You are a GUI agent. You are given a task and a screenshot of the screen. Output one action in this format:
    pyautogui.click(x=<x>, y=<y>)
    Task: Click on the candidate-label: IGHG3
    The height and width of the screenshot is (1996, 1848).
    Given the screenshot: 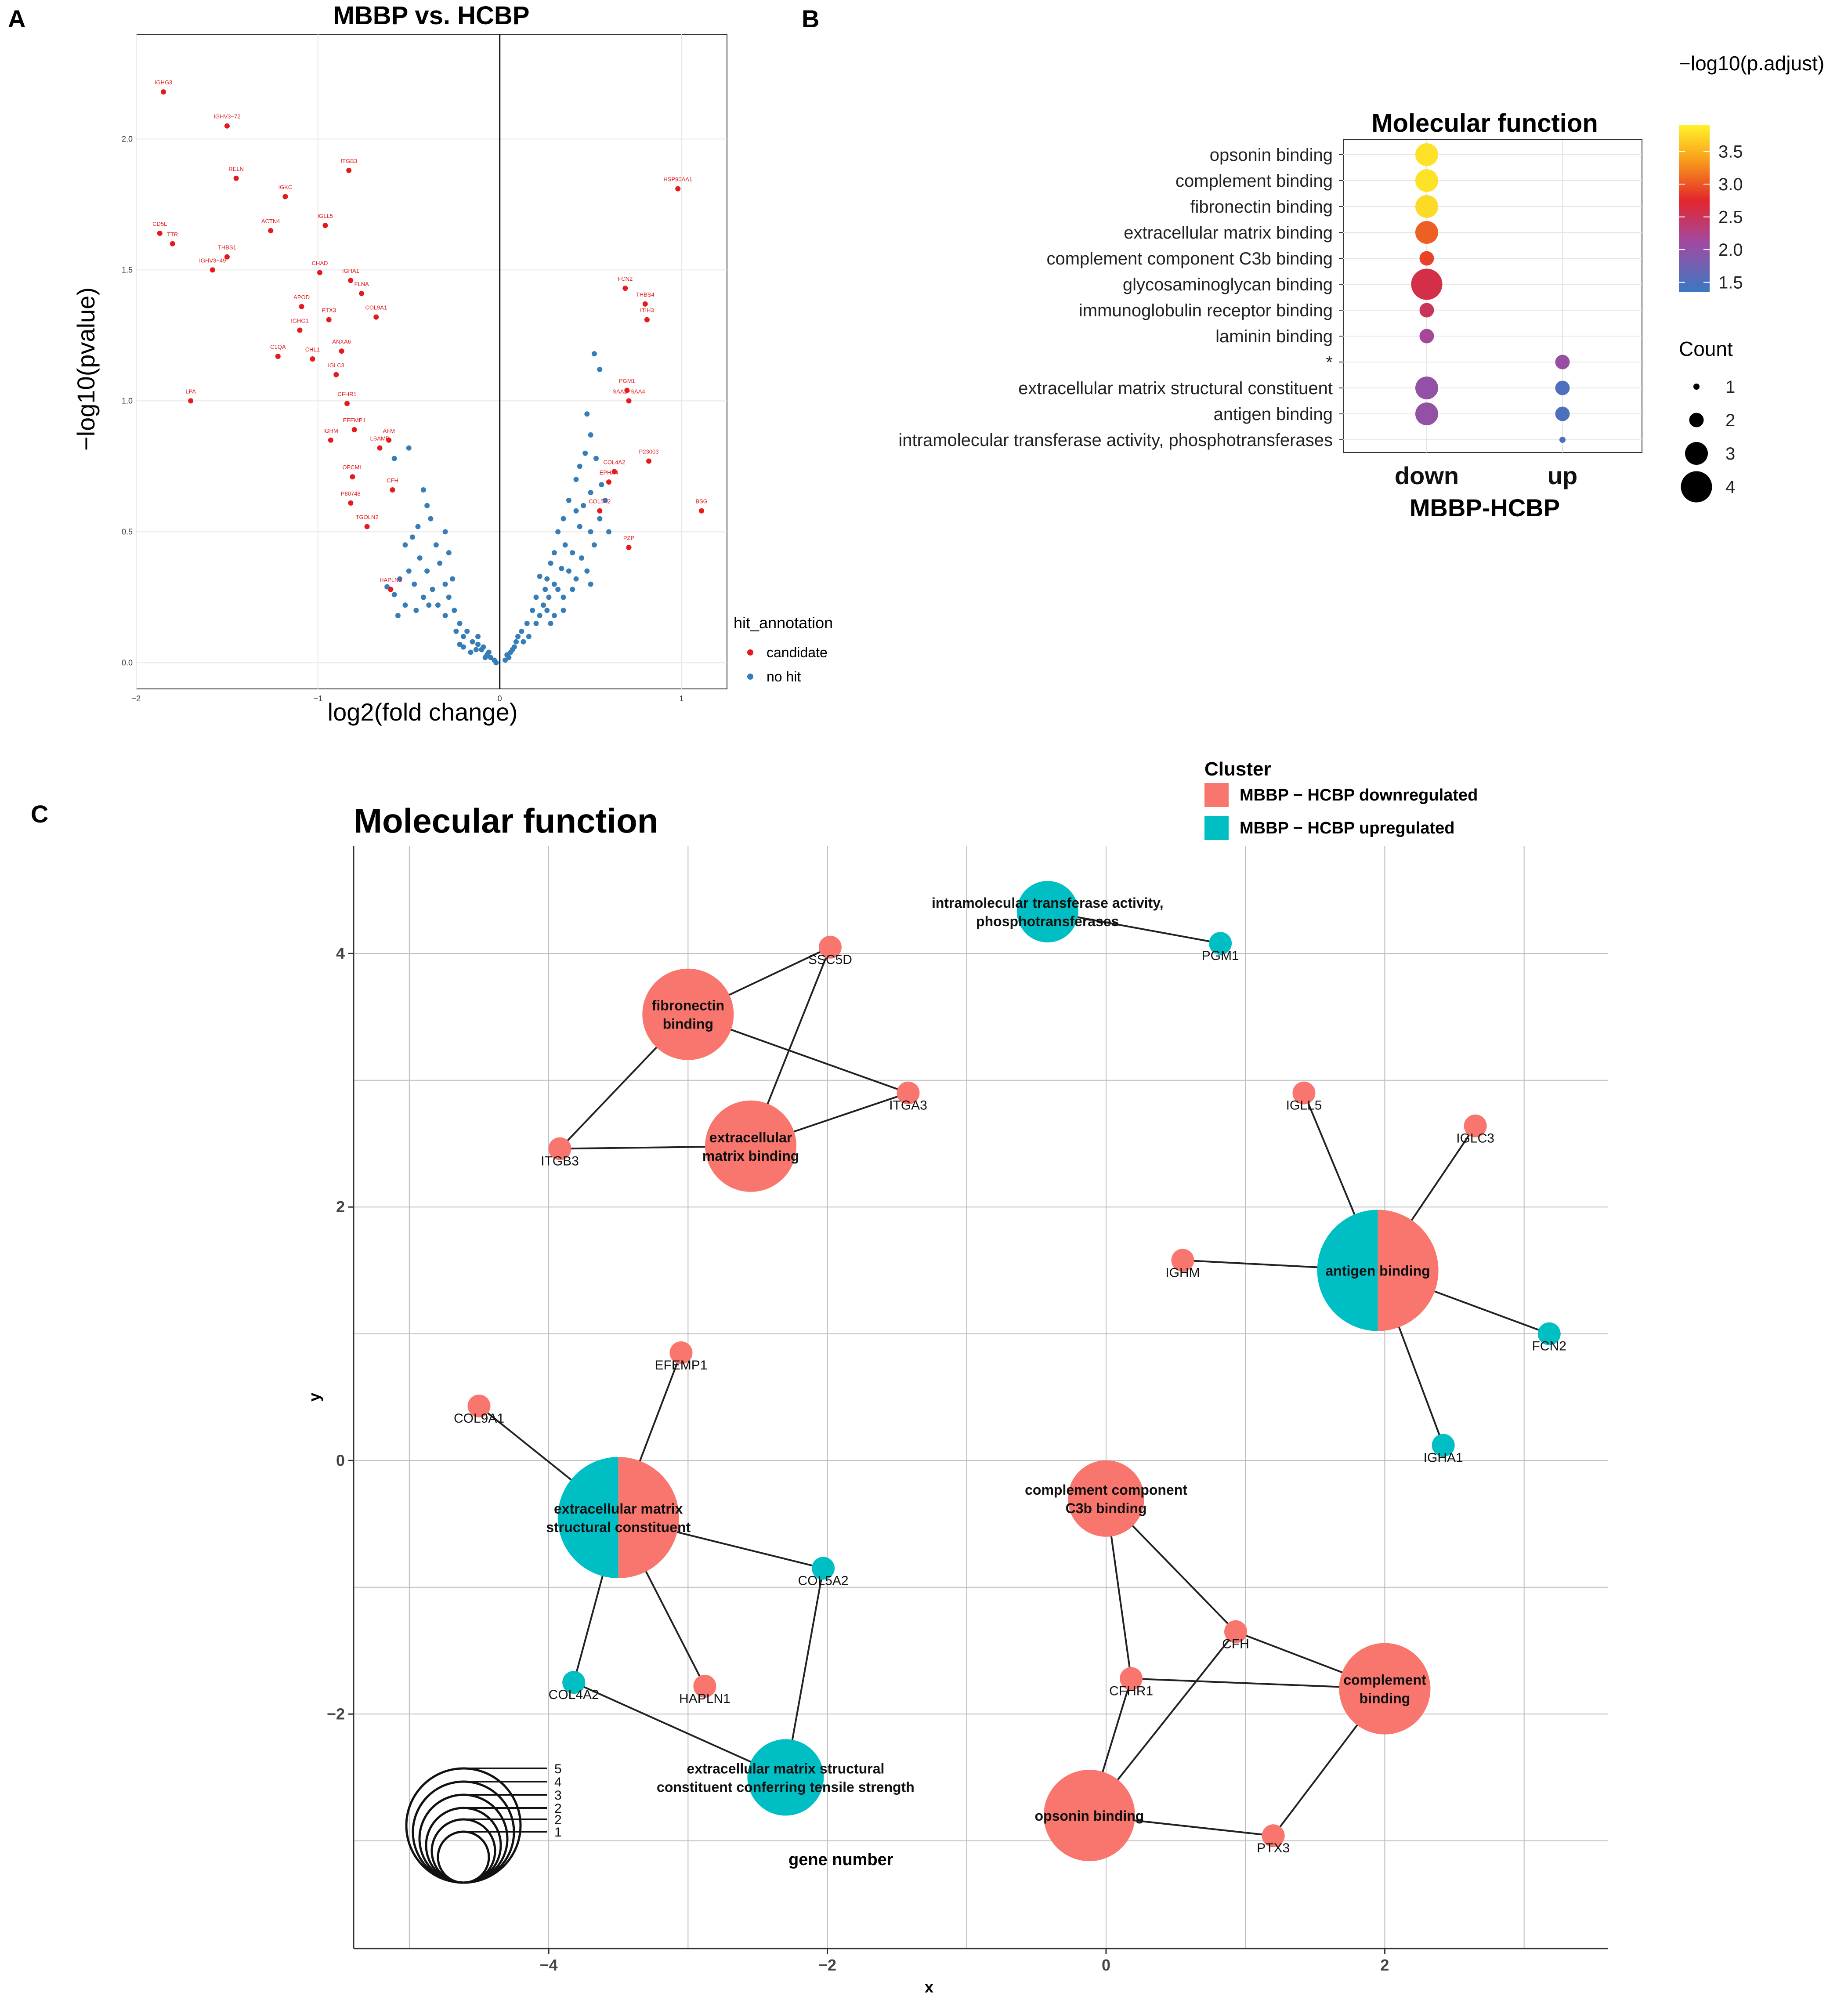 What is the action you would take?
    pyautogui.click(x=163, y=82)
    